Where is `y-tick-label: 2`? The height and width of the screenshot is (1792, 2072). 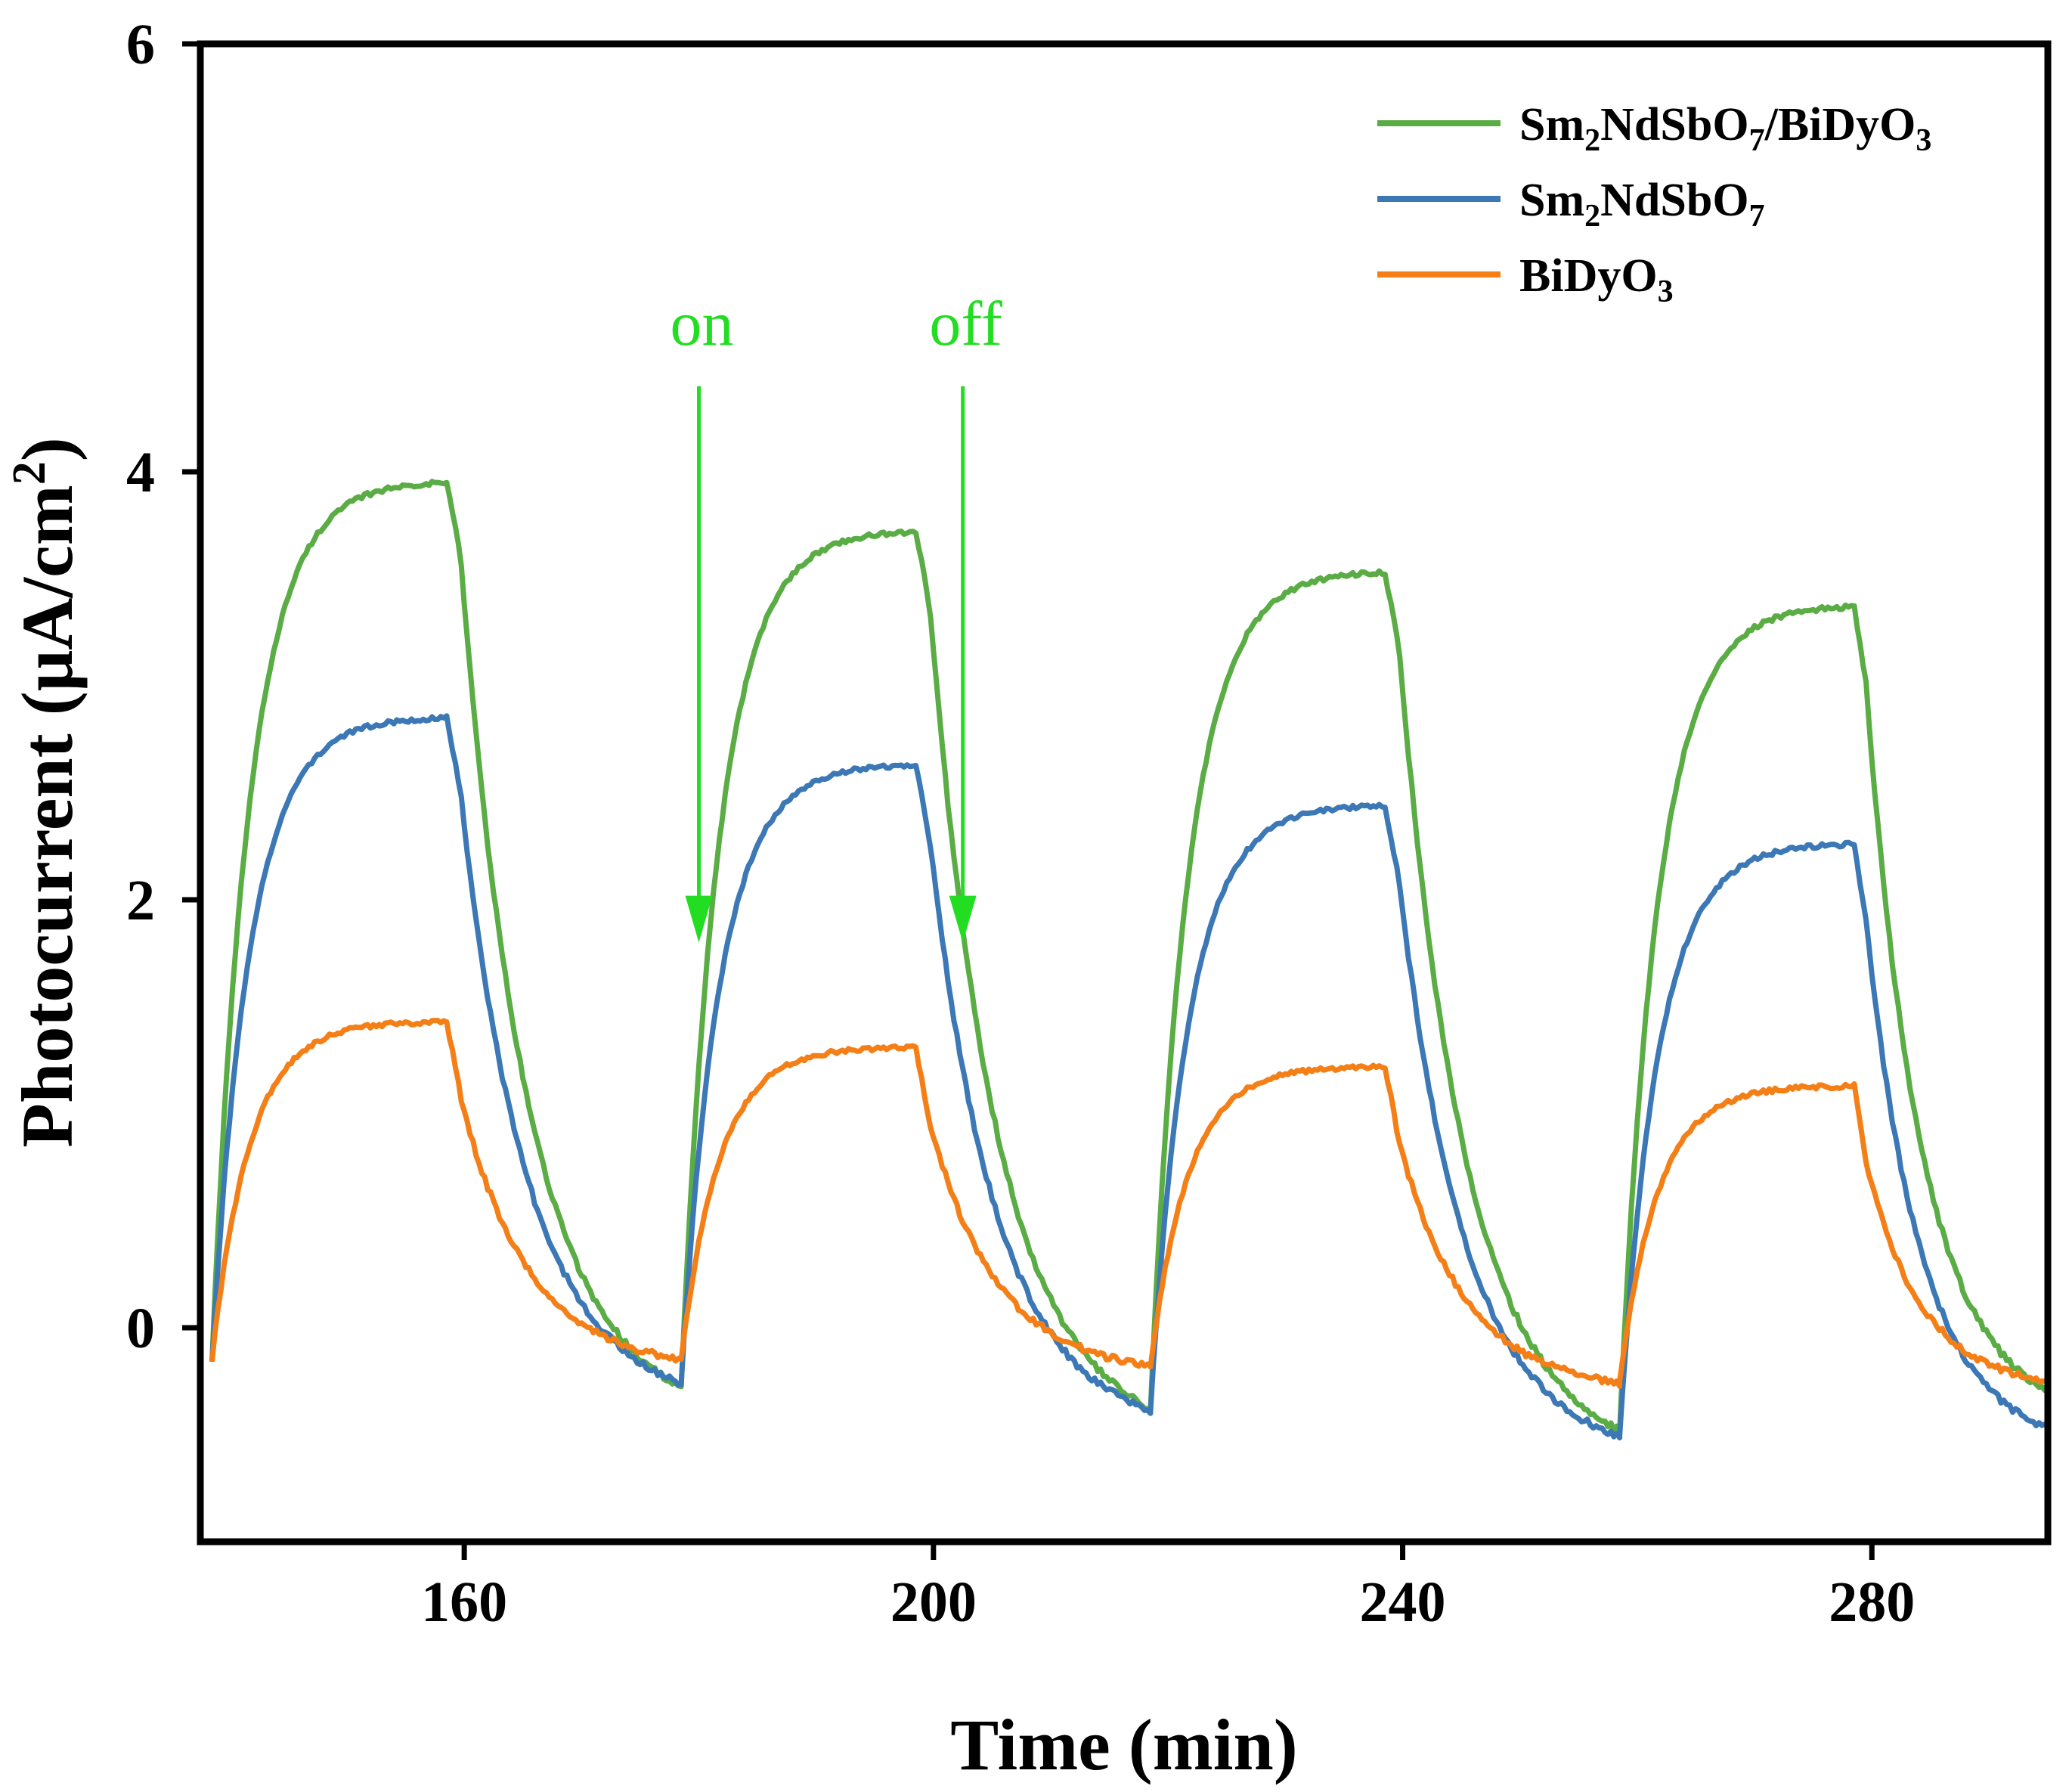
y-tick-label: 2 is located at coordinates (140, 900).